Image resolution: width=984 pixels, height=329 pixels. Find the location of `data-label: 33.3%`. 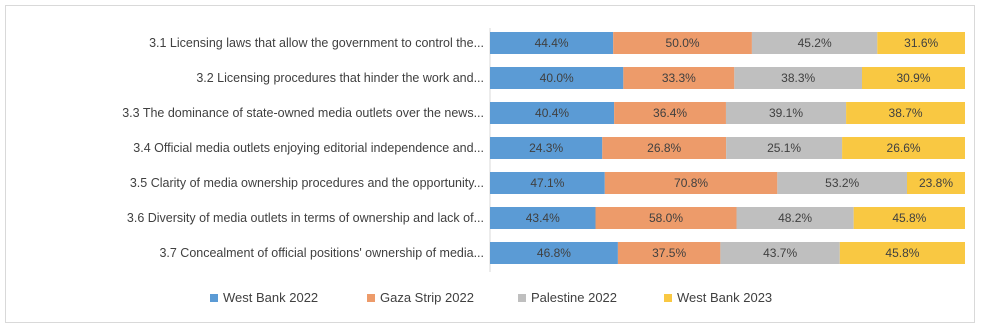

data-label: 33.3% is located at coordinates (679, 78).